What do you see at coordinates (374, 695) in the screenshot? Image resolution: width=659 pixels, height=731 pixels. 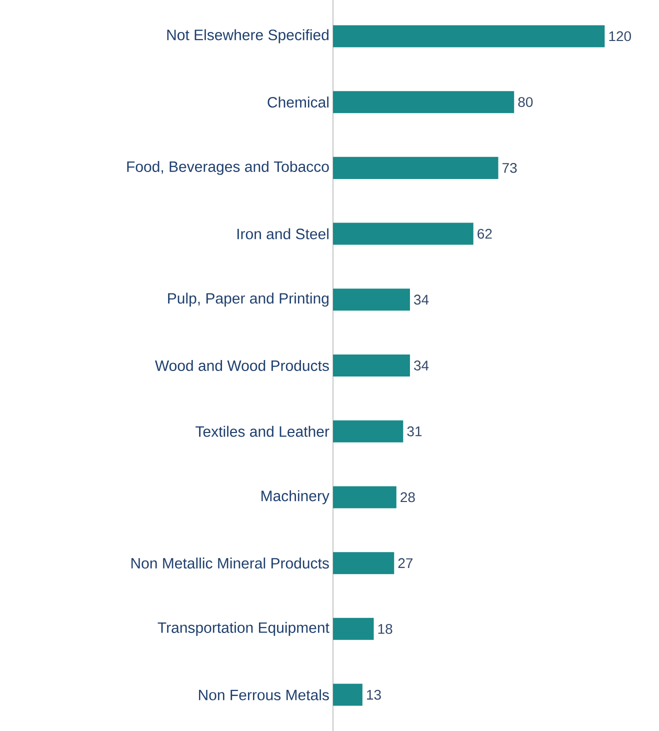 I see `data-label: 13` at bounding box center [374, 695].